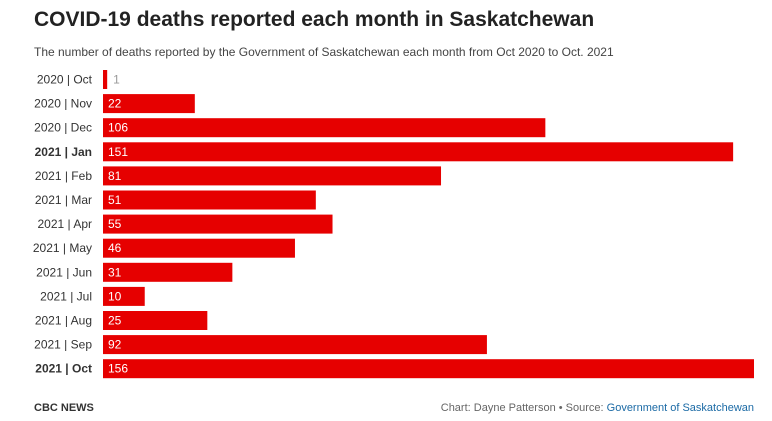 The width and height of the screenshot is (772, 421). I want to click on category-label: 2021 | May, so click(62, 248).